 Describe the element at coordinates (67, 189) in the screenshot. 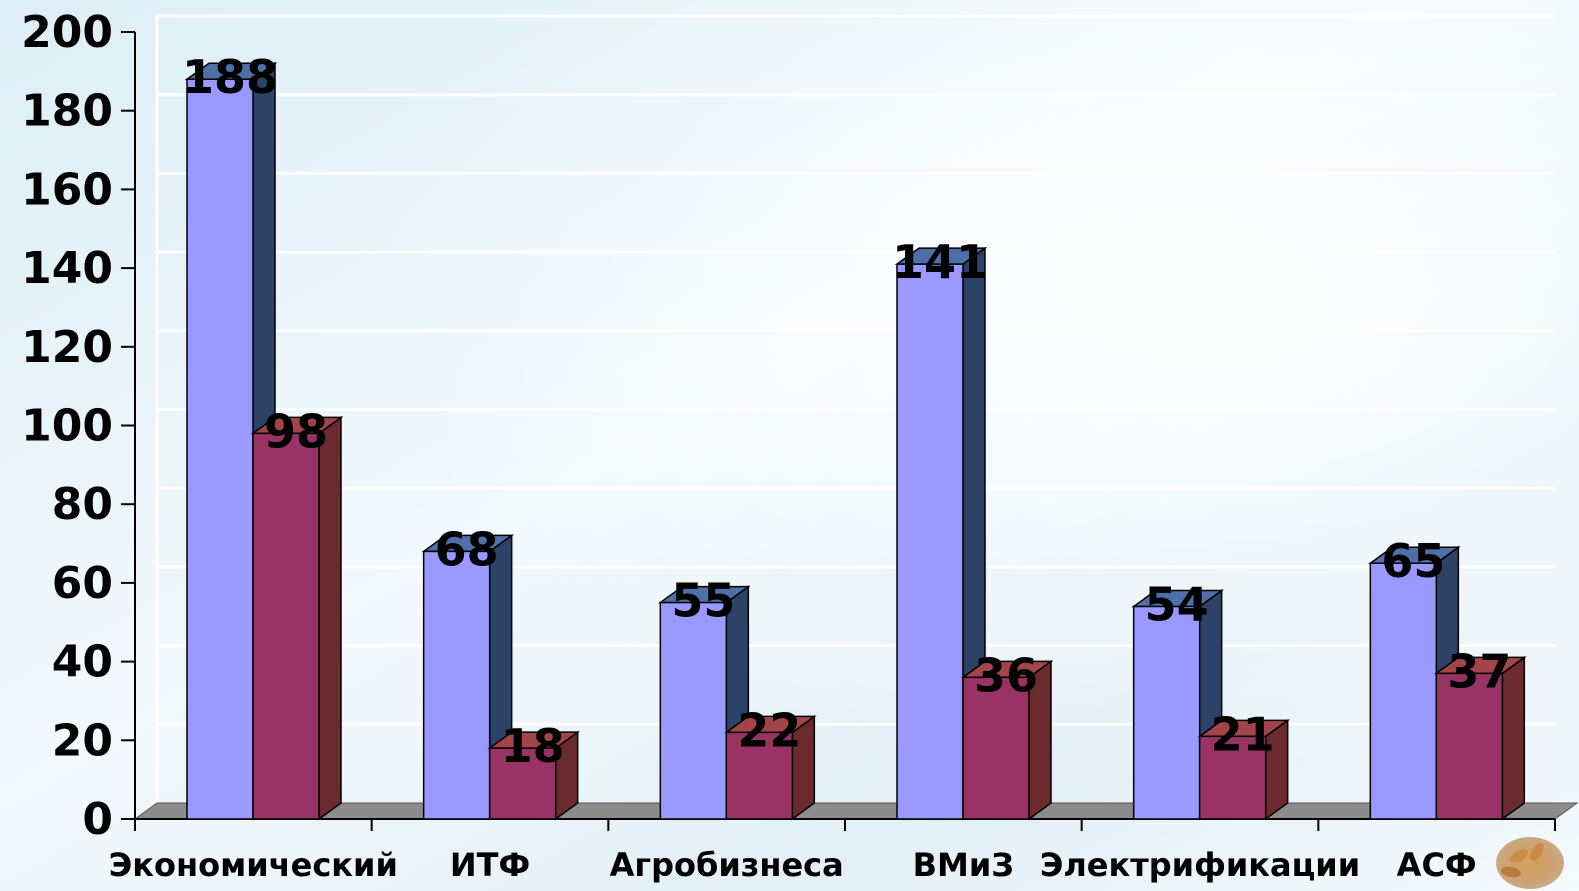

I see `y-tick-label: 160` at that location.